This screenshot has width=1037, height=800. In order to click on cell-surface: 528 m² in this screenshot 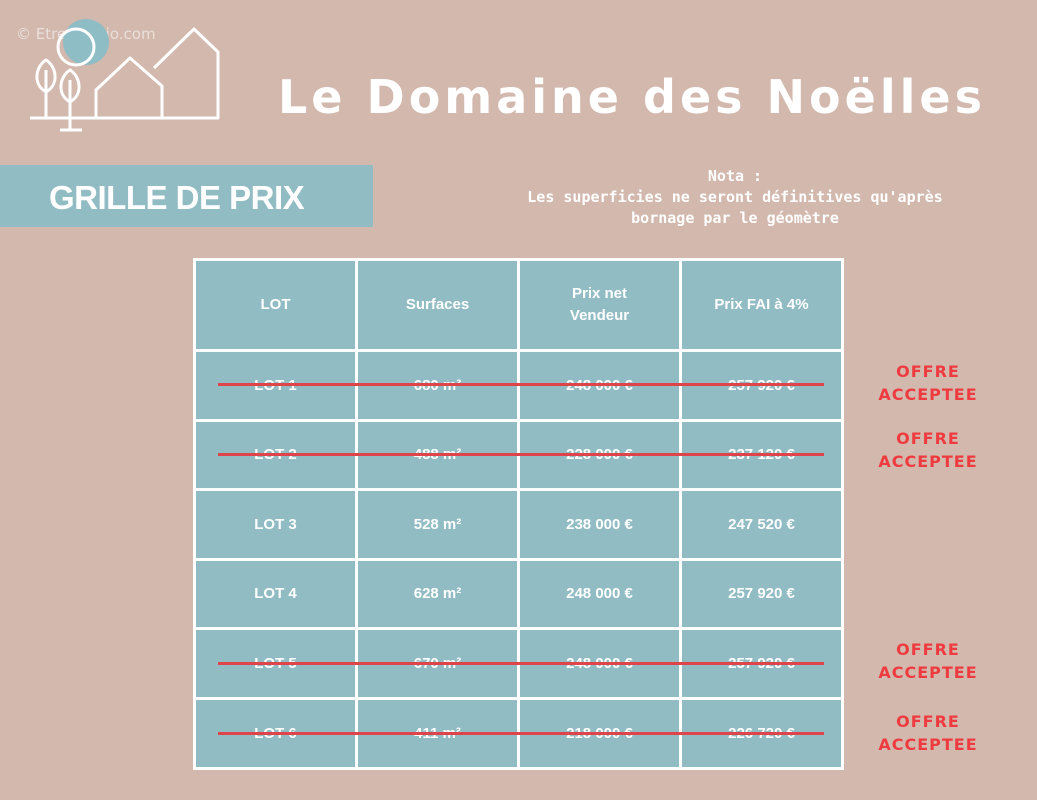, I will do `click(437, 524)`.